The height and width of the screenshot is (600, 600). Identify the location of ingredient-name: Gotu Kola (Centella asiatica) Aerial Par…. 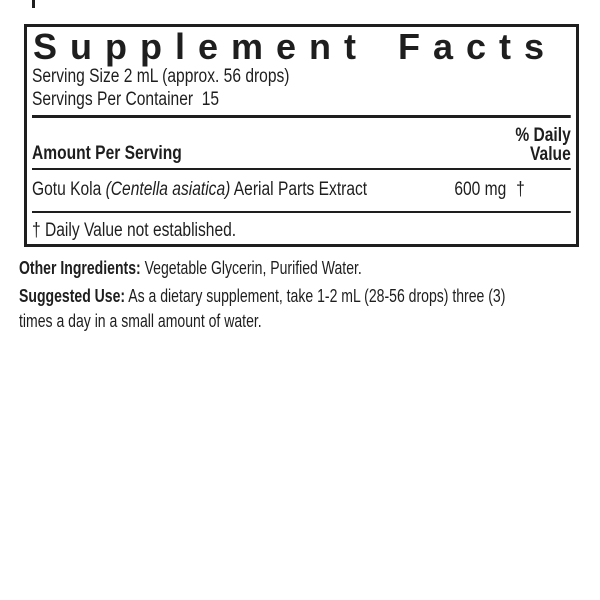
(199, 190).